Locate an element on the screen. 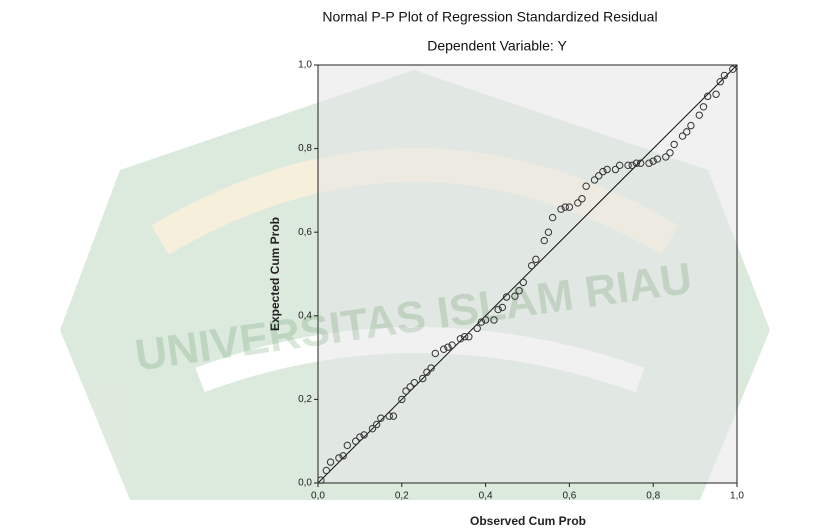 The width and height of the screenshot is (828, 532). y-tick-label: 0,2 is located at coordinates (305, 399).